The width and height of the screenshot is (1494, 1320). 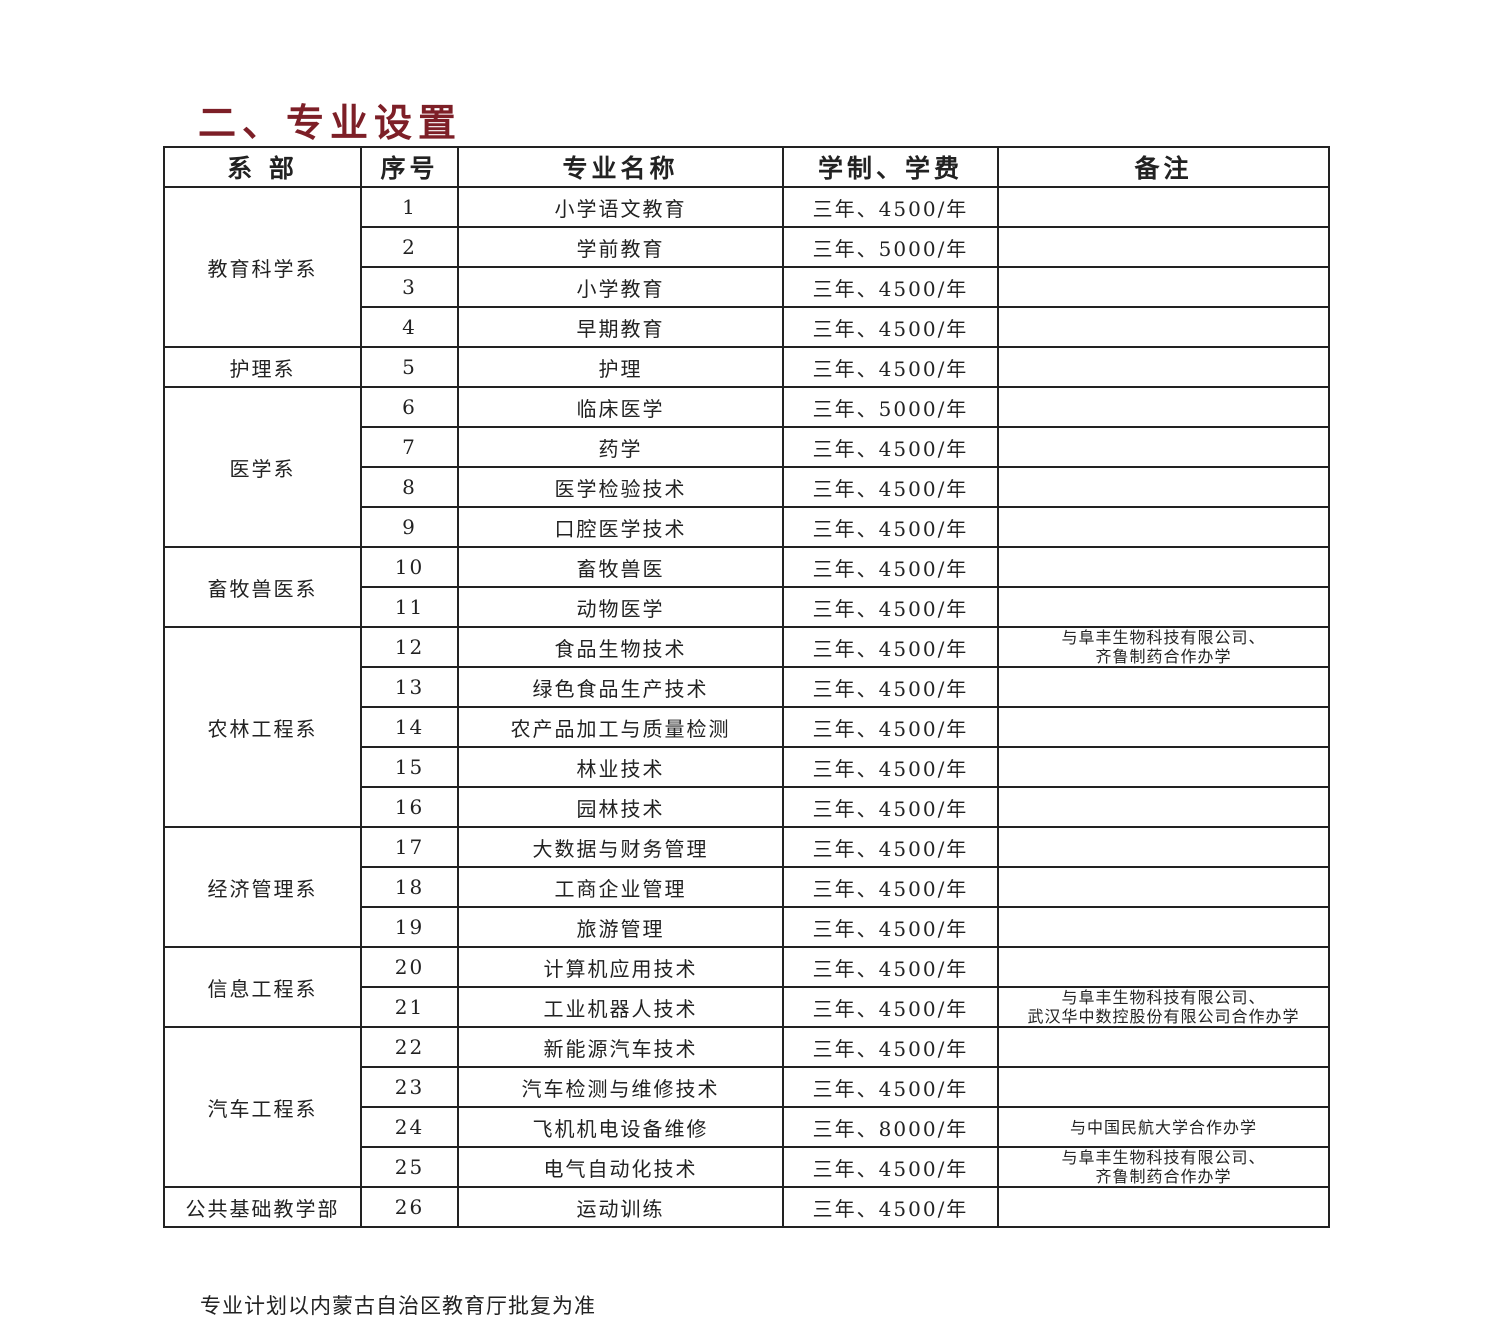 I want to click on table-row: 护理系 5 护理 三年、4500/年, so click(x=746, y=367).